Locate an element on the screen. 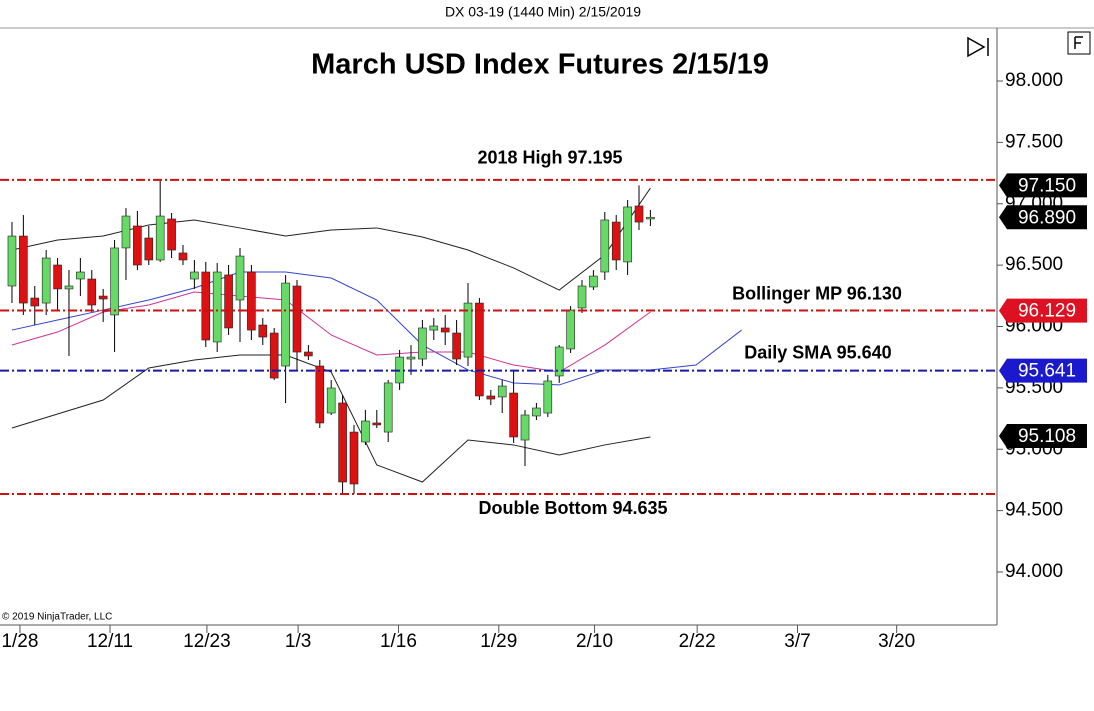  chart-title: March USD Index Futures 2/15/19 is located at coordinates (540, 65).